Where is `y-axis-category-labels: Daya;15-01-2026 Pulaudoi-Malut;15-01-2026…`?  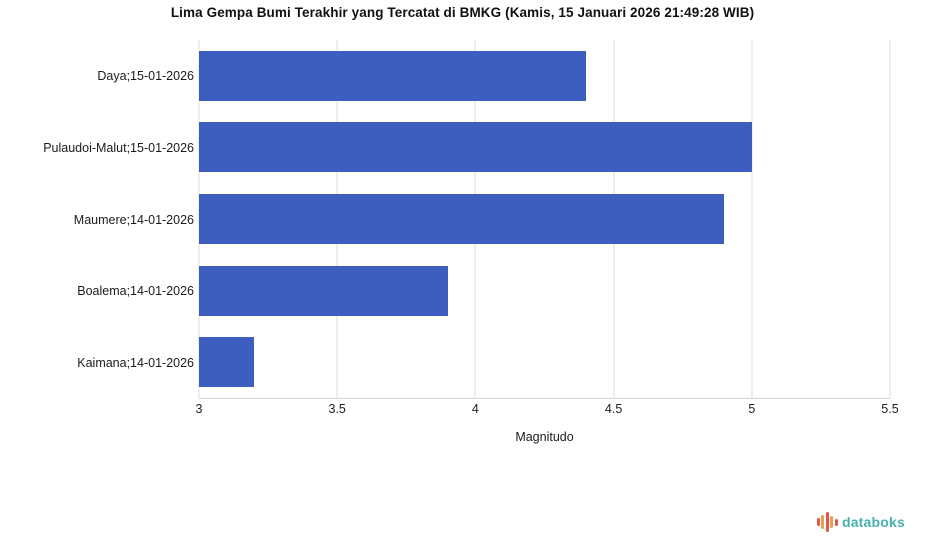 y-axis-category-labels: Daya;15-01-2026 Pulaudoi-Malut;15-01-2026… is located at coordinates (97, 219).